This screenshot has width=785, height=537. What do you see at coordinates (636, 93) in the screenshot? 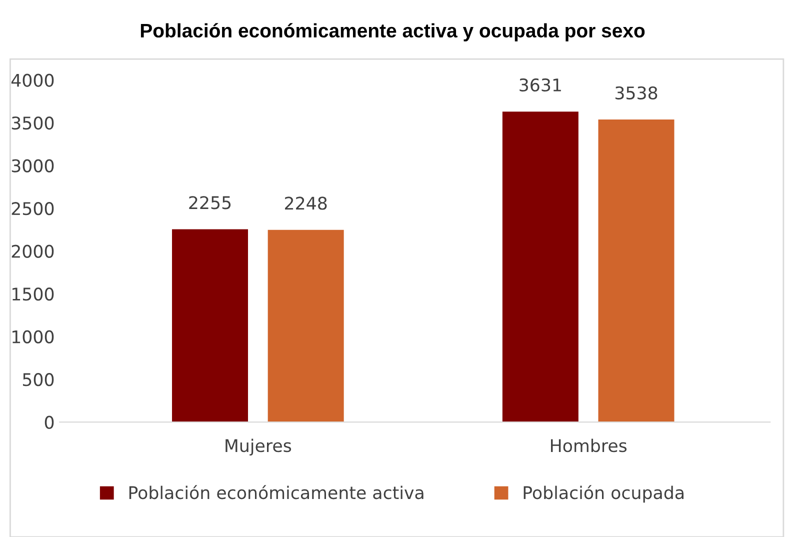
I see `data-label: 3538` at bounding box center [636, 93].